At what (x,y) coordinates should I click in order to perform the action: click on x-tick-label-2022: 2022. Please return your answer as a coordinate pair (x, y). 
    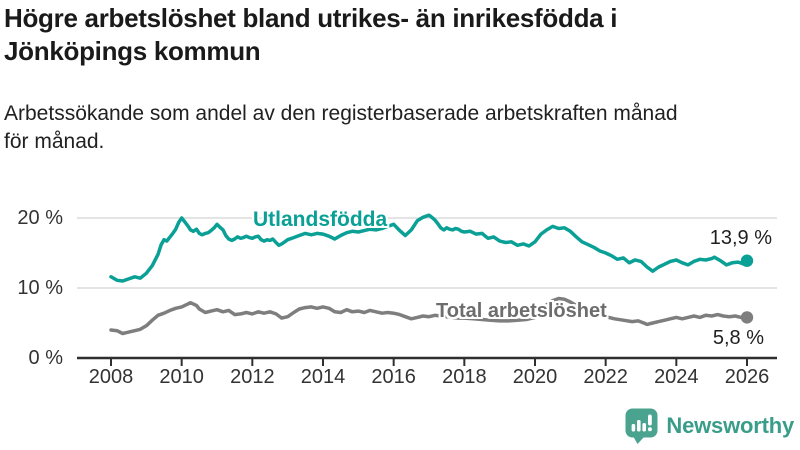
    Looking at the image, I should click on (605, 377).